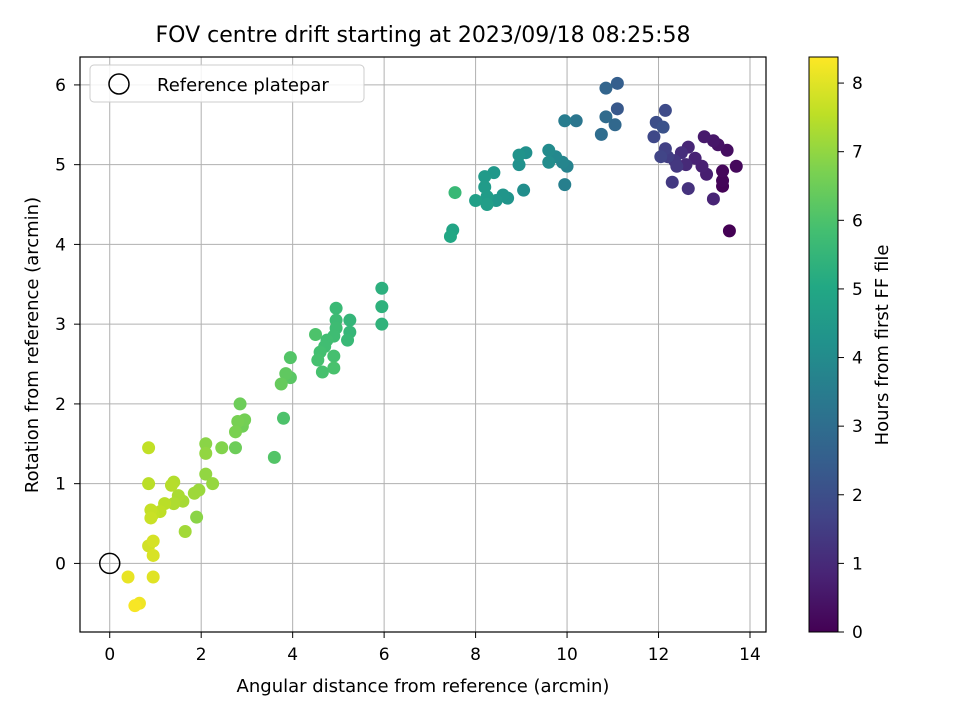 The image size is (960, 720). Describe the element at coordinates (882, 345) in the screenshot. I see `colorbar-label: Hours from first FF file` at that location.